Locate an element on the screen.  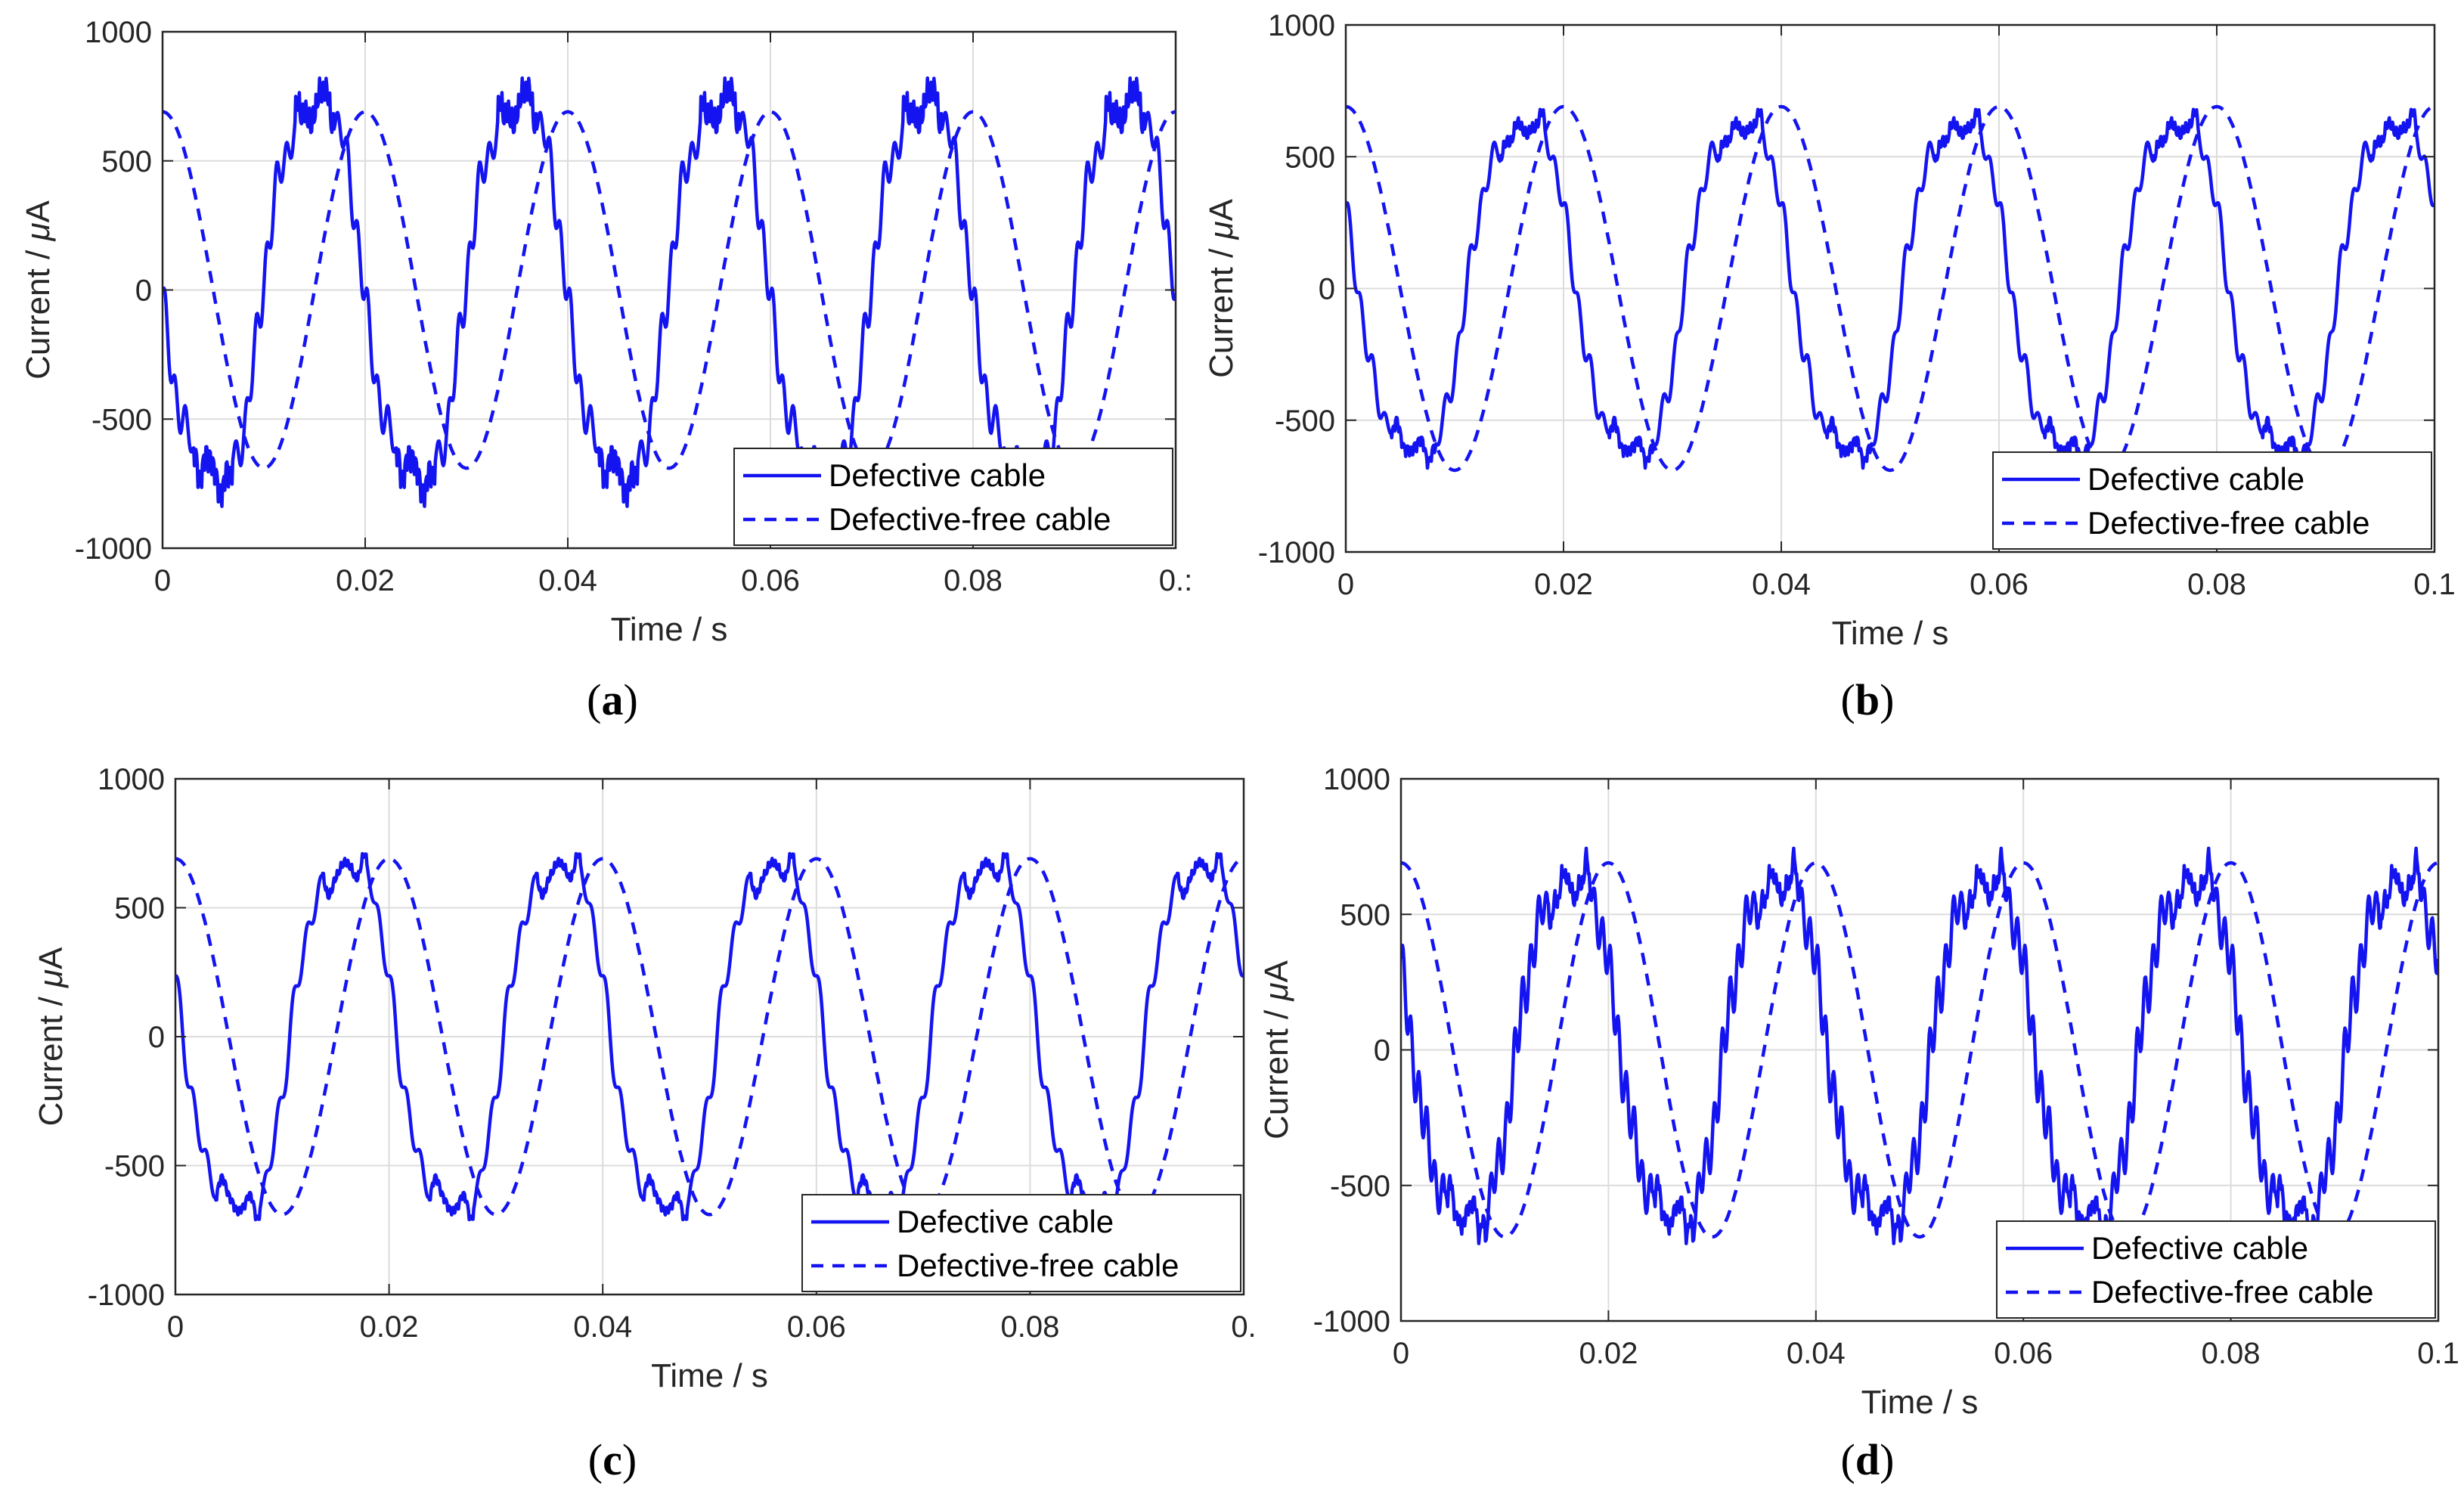
panel-label-letter: d is located at coordinates (1867, 1459).